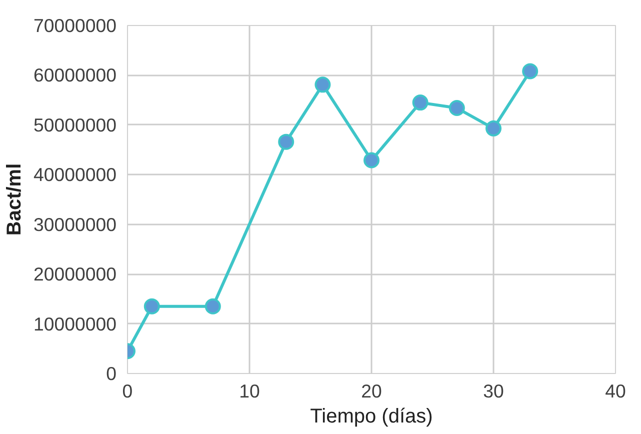  Describe the element at coordinates (75, 25) in the screenshot. I see `y-tick-label: 70000000` at that location.